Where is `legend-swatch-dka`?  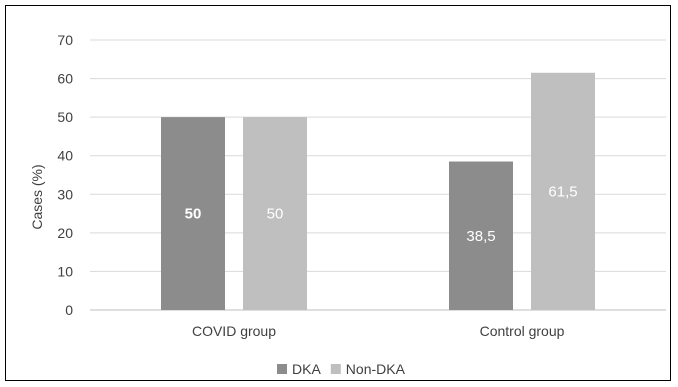
legend-swatch-dka is located at coordinates (282, 369).